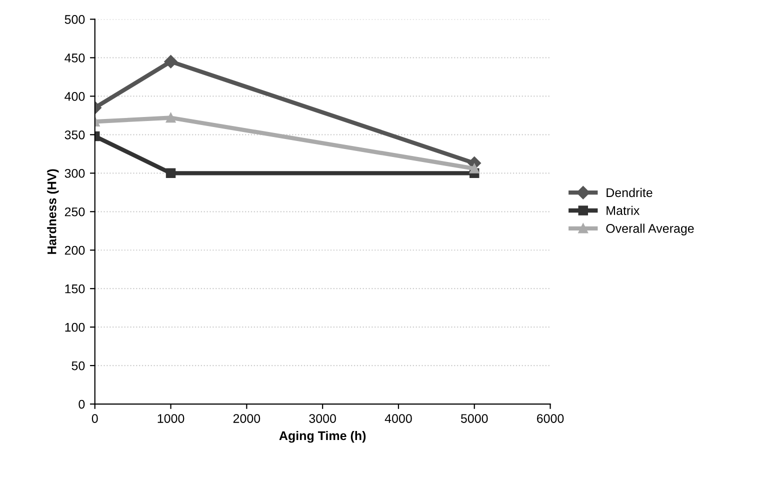 The width and height of the screenshot is (759, 481). What do you see at coordinates (246, 418) in the screenshot?
I see `x-tick-label: 2000` at bounding box center [246, 418].